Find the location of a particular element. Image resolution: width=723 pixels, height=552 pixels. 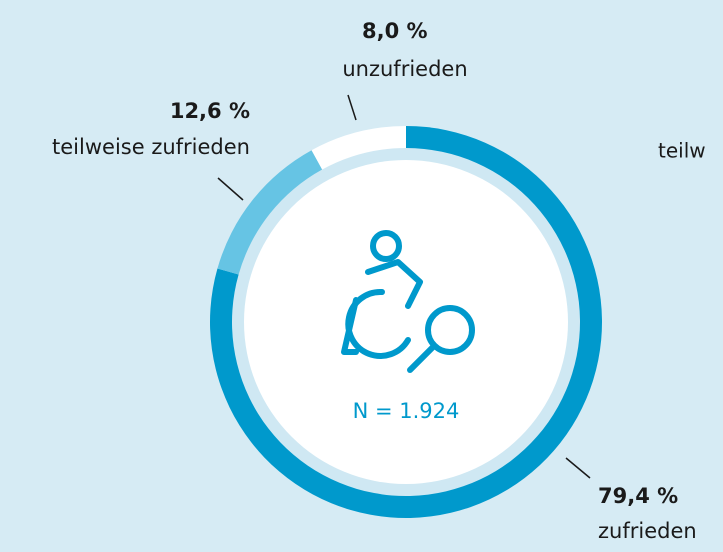

clipped-label: teilw is located at coordinates (682, 151).